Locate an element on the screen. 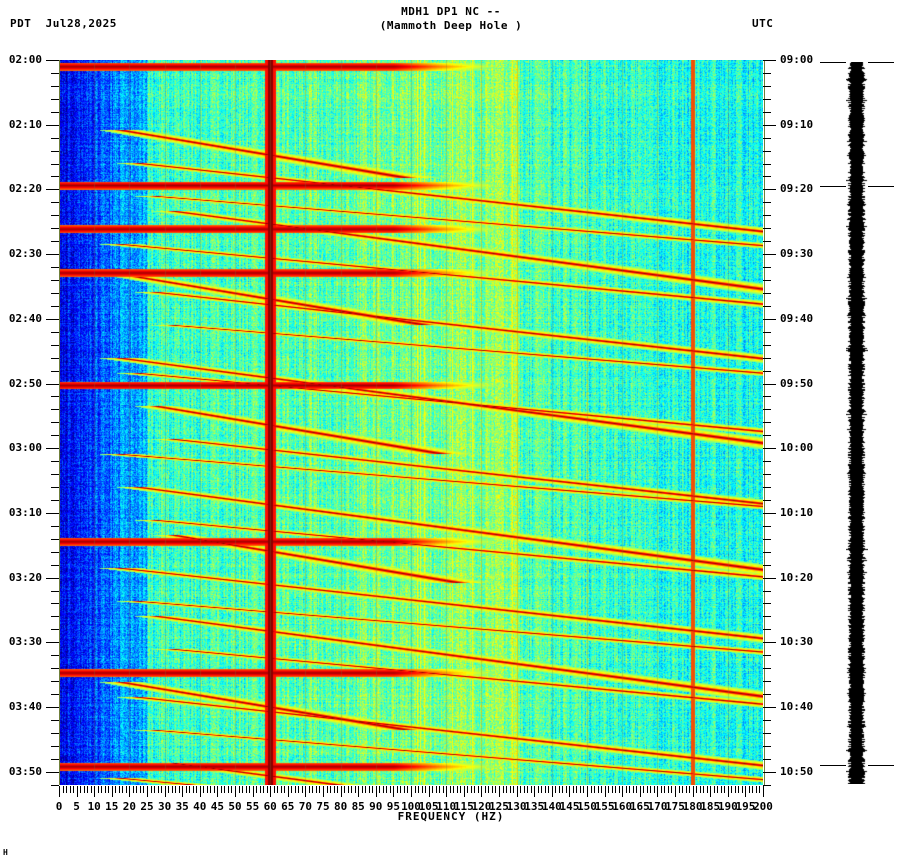 The width and height of the screenshot is (902, 864). frequency-tick-label: 140 is located at coordinates (551, 806).